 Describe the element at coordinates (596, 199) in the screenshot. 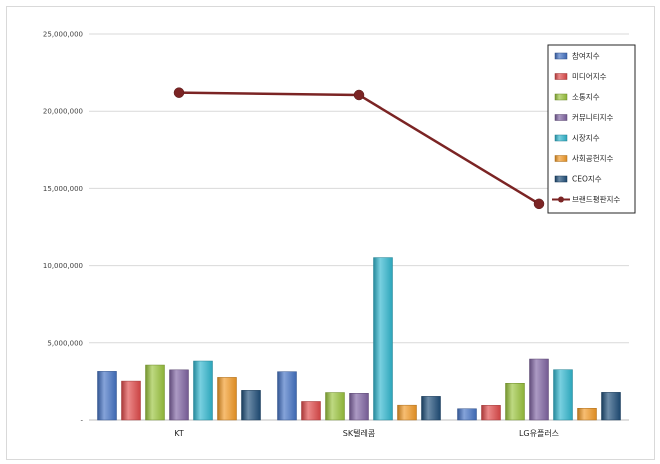

I see `legend-label: 브랜드평판지수` at that location.